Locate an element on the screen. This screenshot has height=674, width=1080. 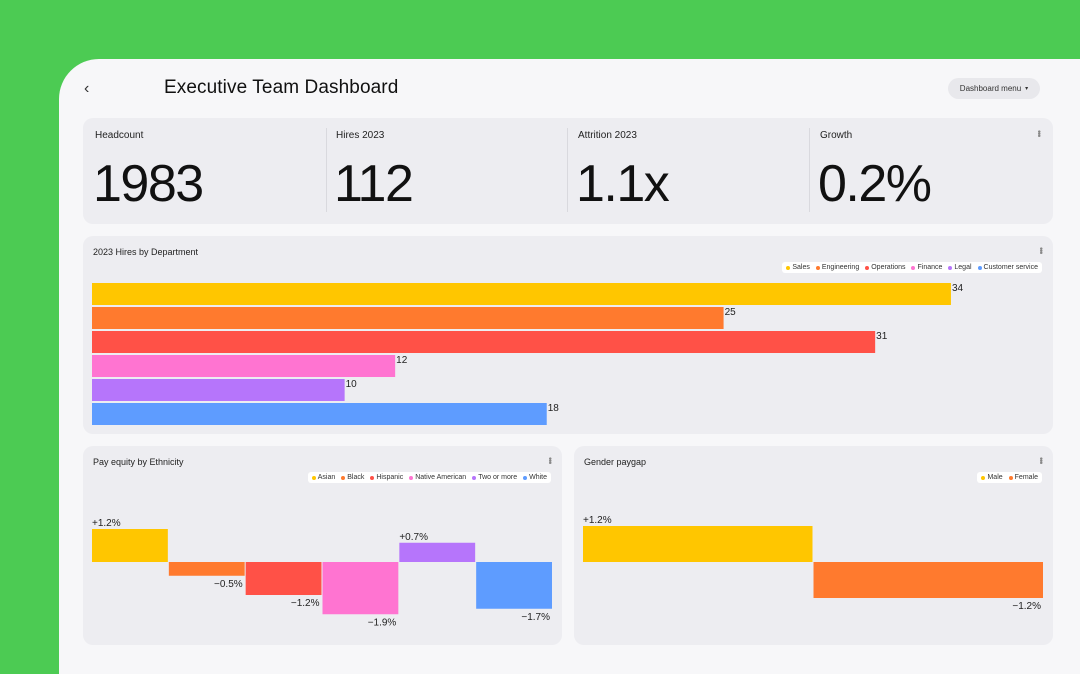
dashboard-menu-button: Dashboard menu ▾ is located at coordinates (994, 88).